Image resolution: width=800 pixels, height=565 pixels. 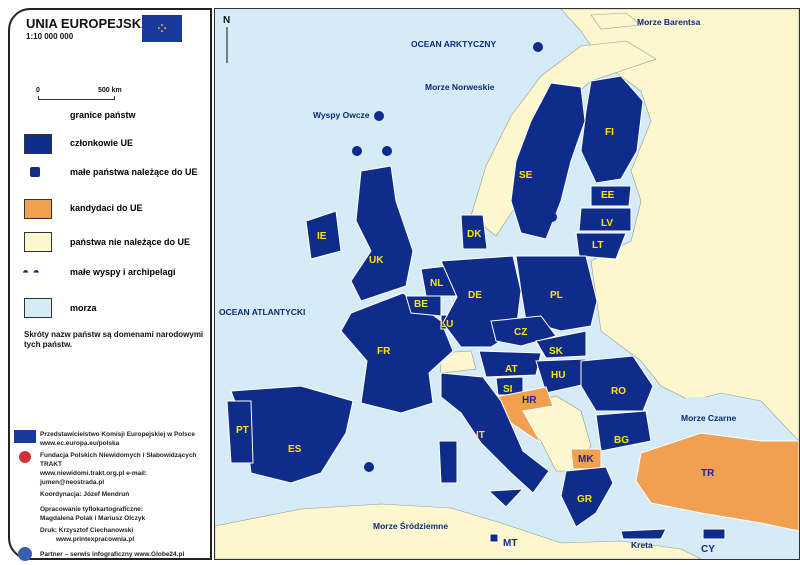 I want to click on map-title: UNIA EUROPEJSKA, so click(x=88, y=23).